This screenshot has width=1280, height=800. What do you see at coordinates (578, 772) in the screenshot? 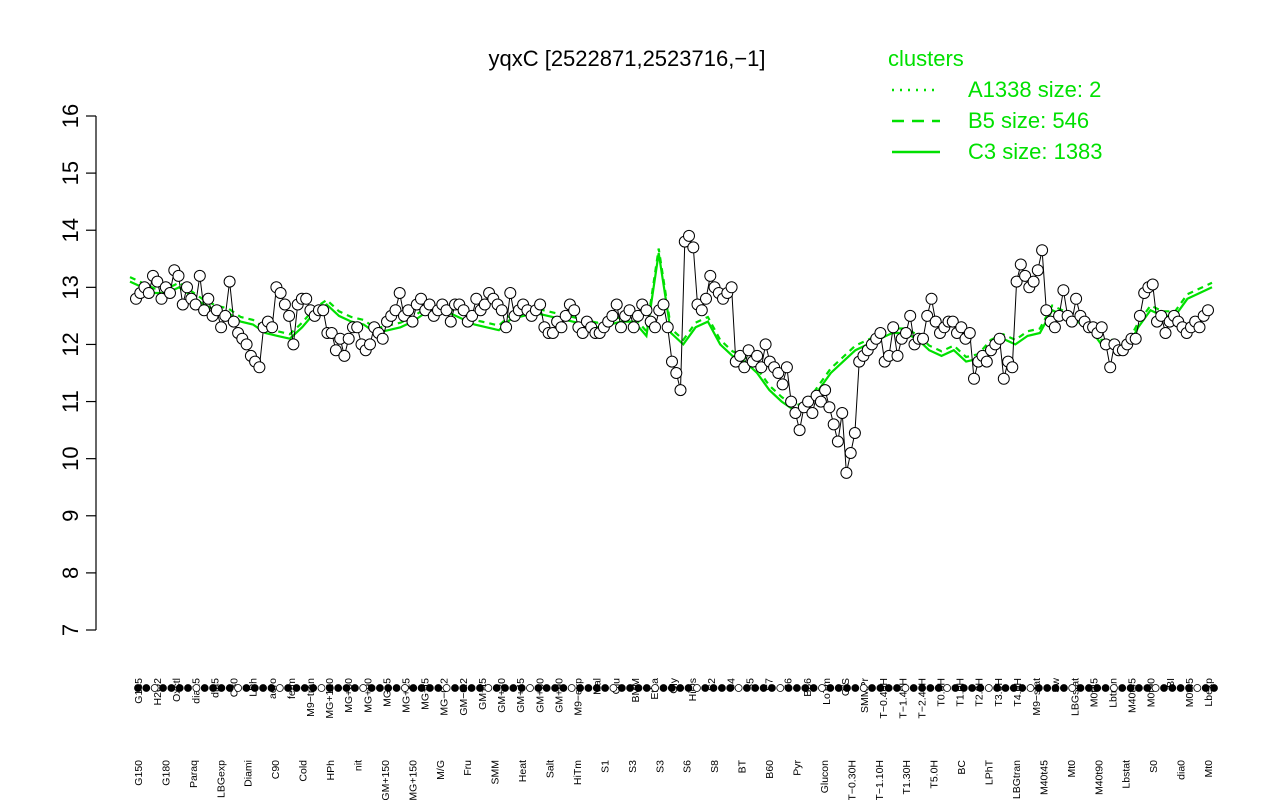
I see `x-condition-label: HiTm` at bounding box center [578, 772].